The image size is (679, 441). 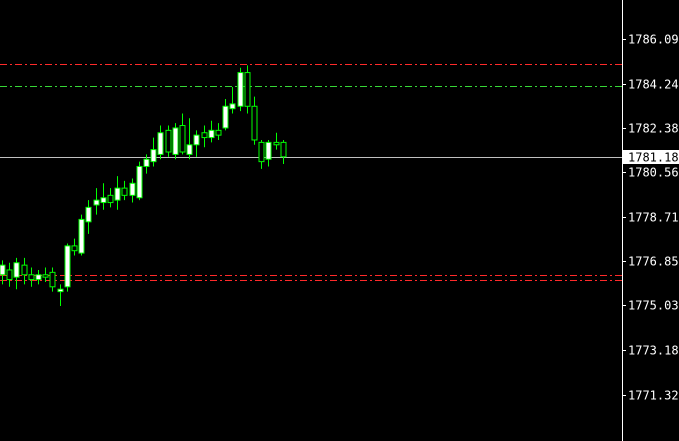 What do you see at coordinates (653, 306) in the screenshot?
I see `price-tick-label: 1775.035` at bounding box center [653, 306].